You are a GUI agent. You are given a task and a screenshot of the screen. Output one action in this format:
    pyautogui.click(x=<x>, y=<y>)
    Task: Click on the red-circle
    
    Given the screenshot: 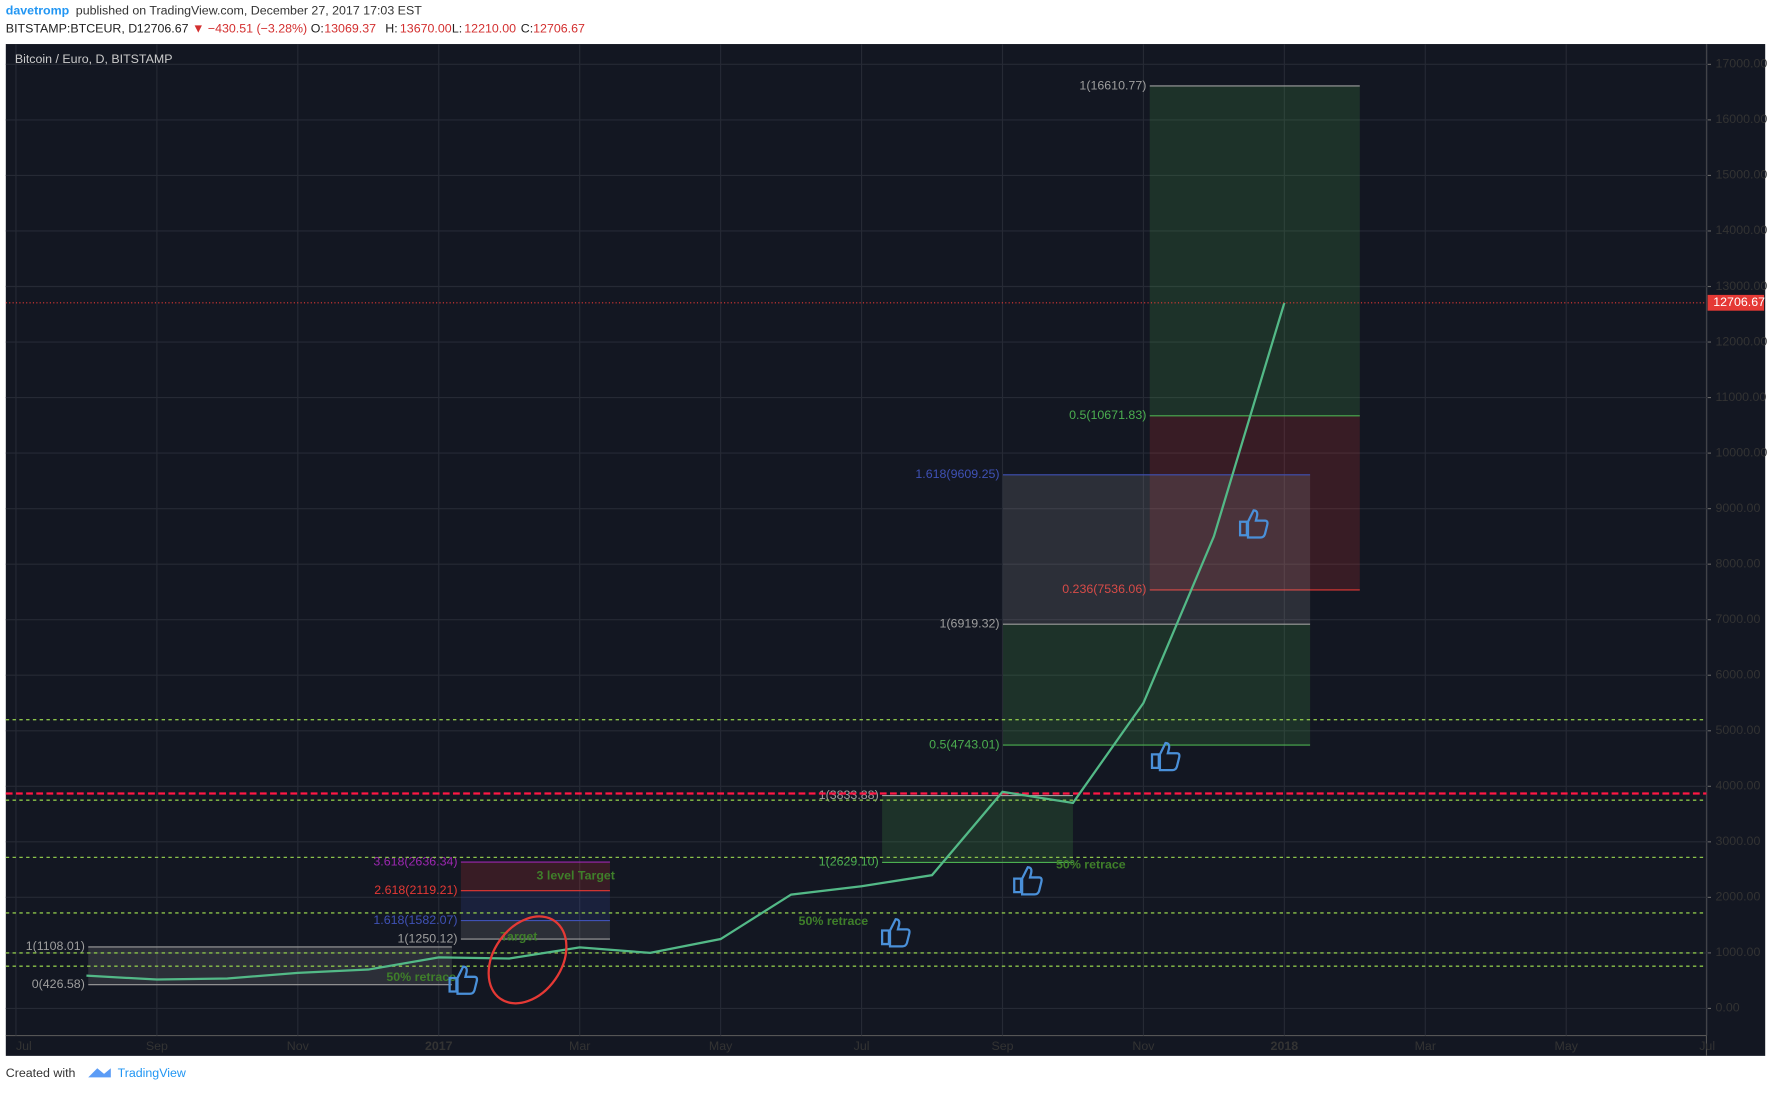 What is the action you would take?
    pyautogui.click(x=527, y=960)
    